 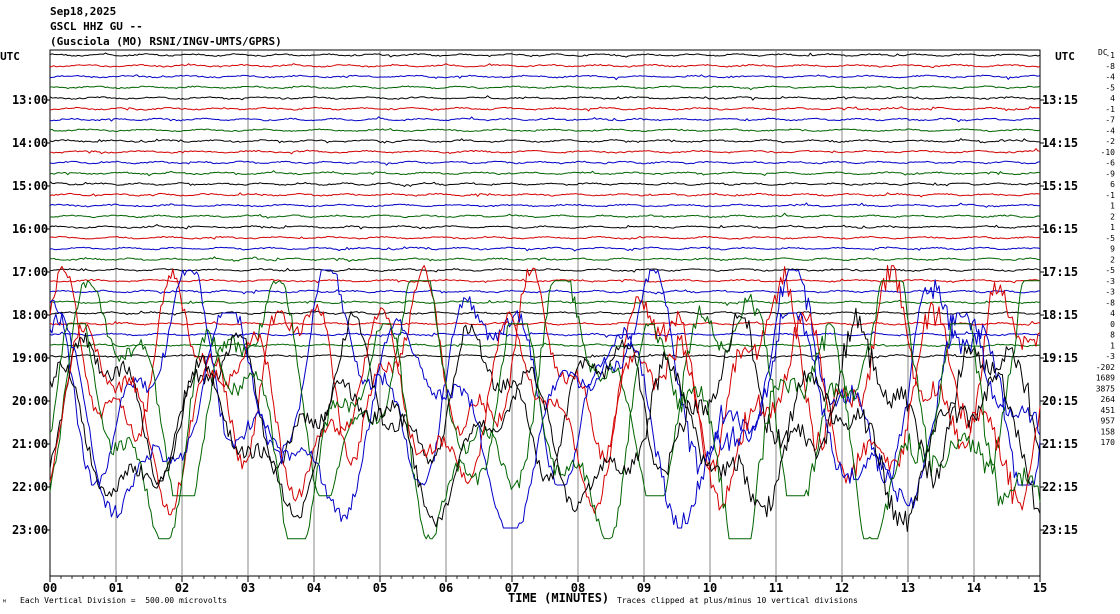 I want to click on x-tick-label: 13, so click(x=908, y=588).